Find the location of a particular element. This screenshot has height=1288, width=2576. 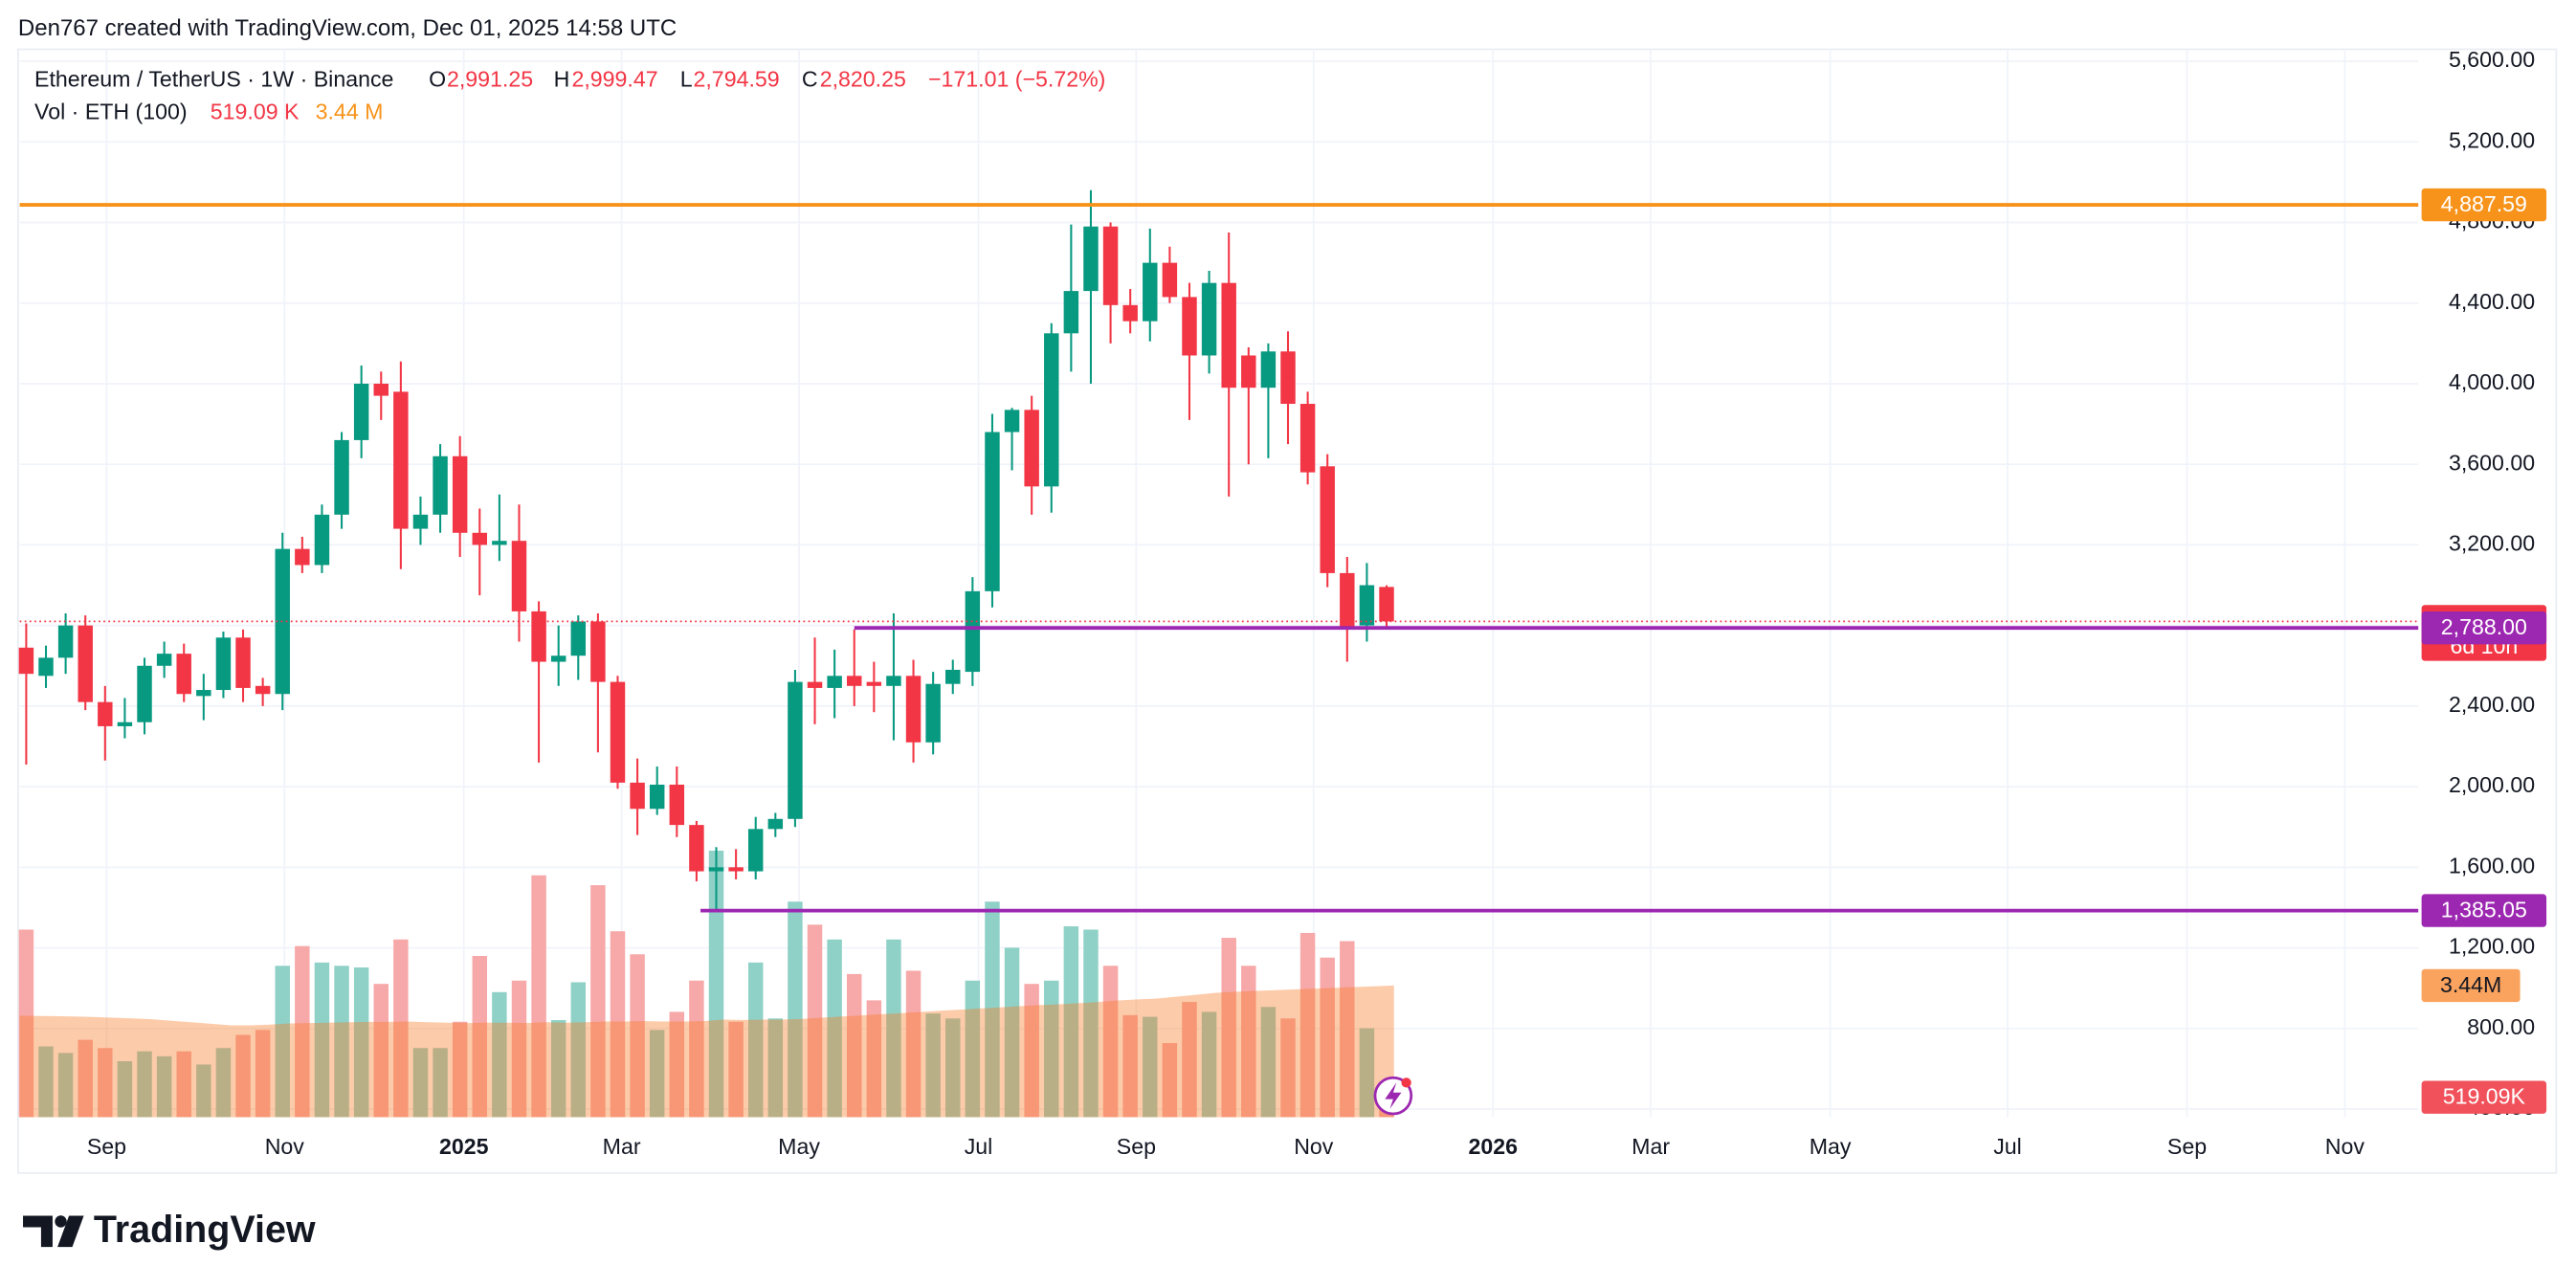

legend-change: −171.01 (−5.72%) is located at coordinates (1016, 78).